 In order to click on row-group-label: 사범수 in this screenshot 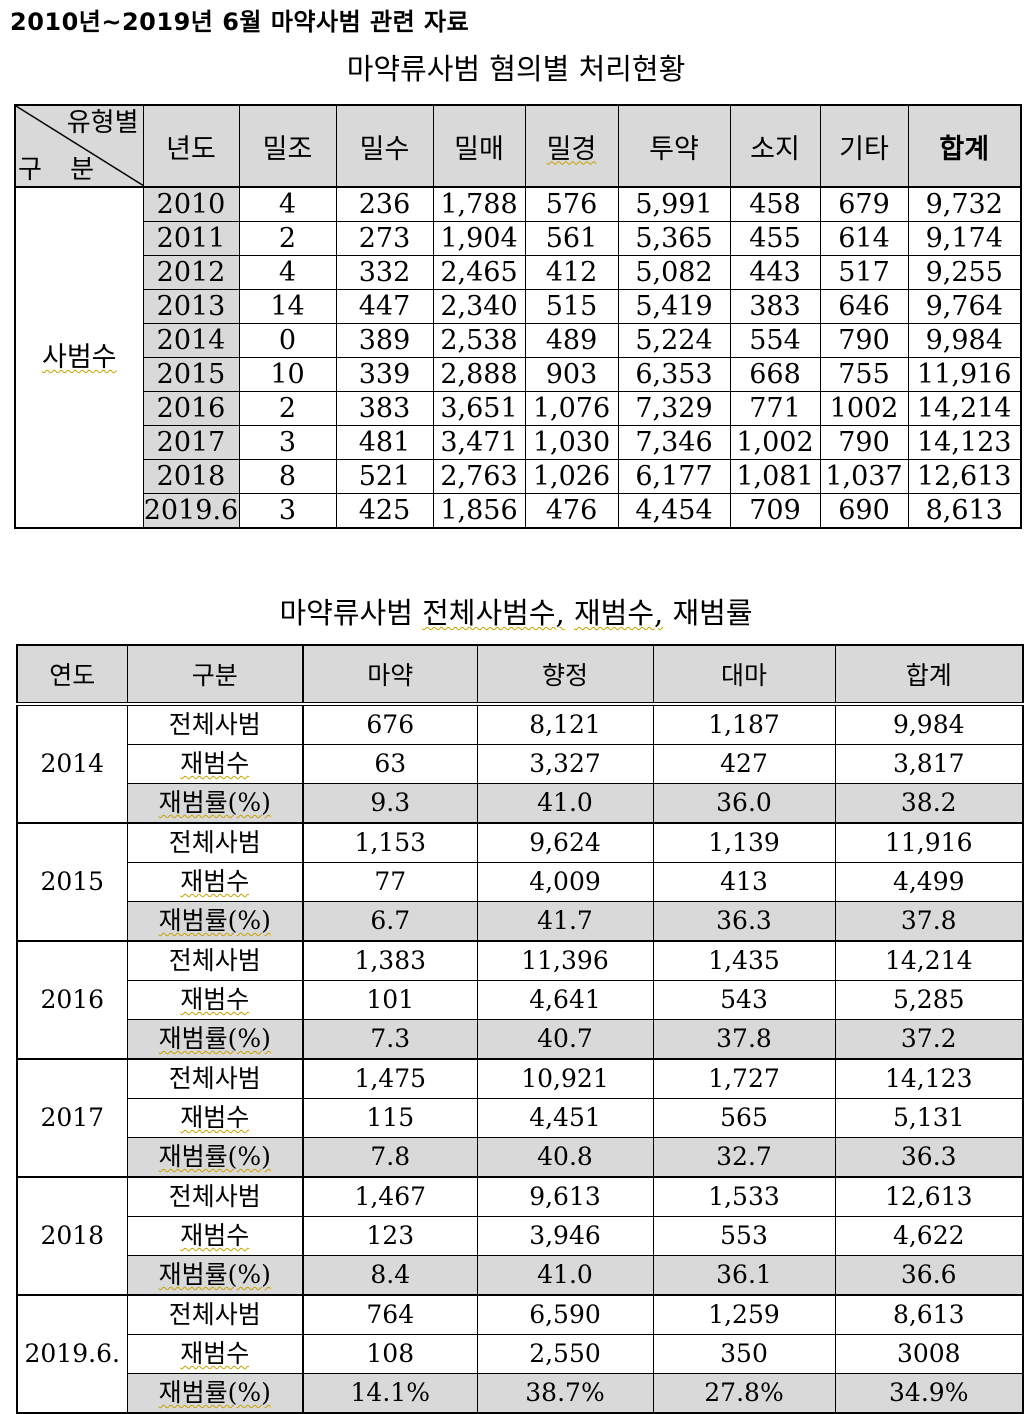, I will do `click(79, 357)`.